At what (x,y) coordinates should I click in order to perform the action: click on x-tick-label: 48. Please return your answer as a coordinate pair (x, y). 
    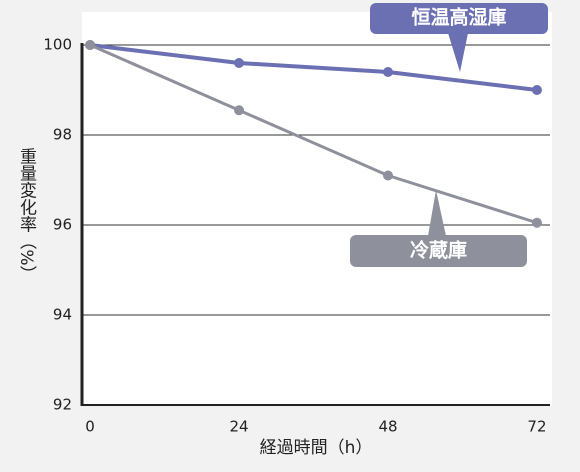
    Looking at the image, I should click on (387, 427).